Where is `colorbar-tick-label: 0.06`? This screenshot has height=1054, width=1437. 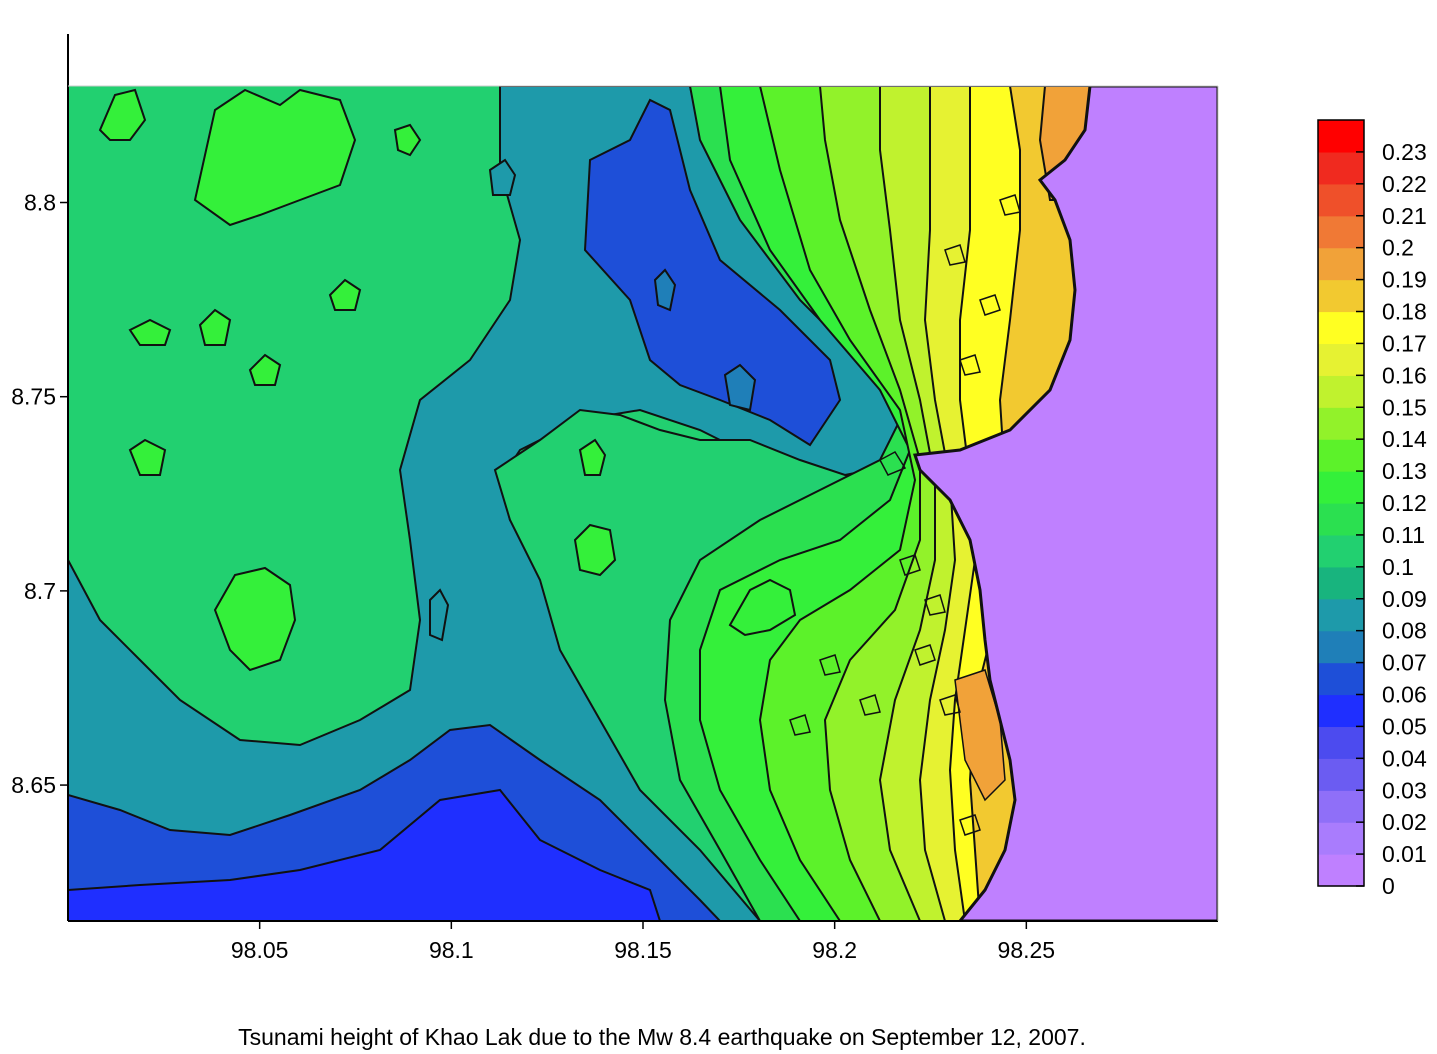 colorbar-tick-label: 0.06 is located at coordinates (1404, 695).